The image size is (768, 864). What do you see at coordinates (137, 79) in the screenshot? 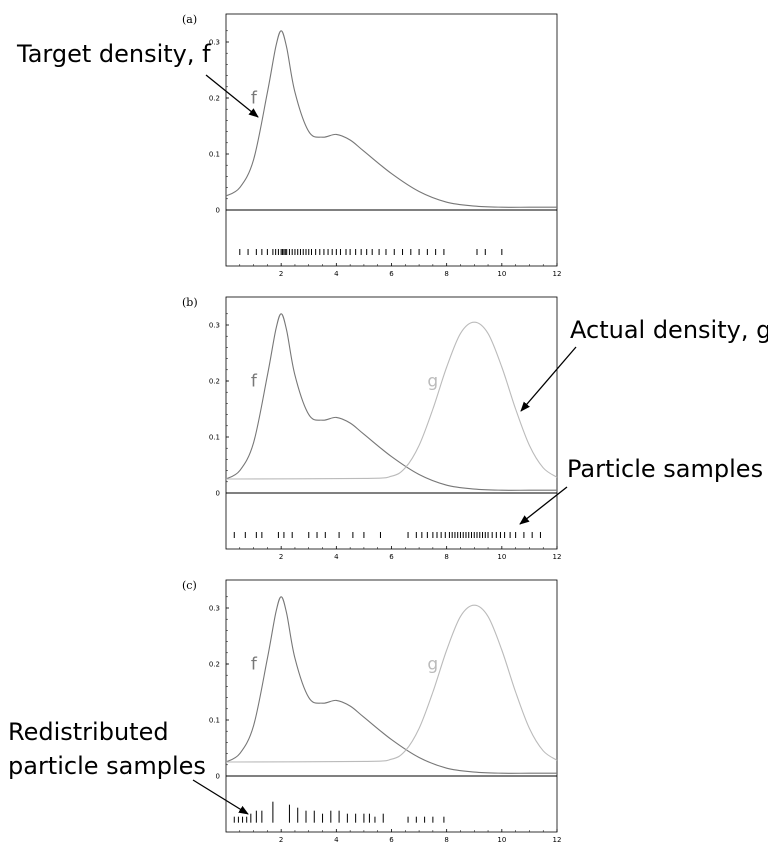
I see `annotation-1: Target density, f` at bounding box center [137, 79].